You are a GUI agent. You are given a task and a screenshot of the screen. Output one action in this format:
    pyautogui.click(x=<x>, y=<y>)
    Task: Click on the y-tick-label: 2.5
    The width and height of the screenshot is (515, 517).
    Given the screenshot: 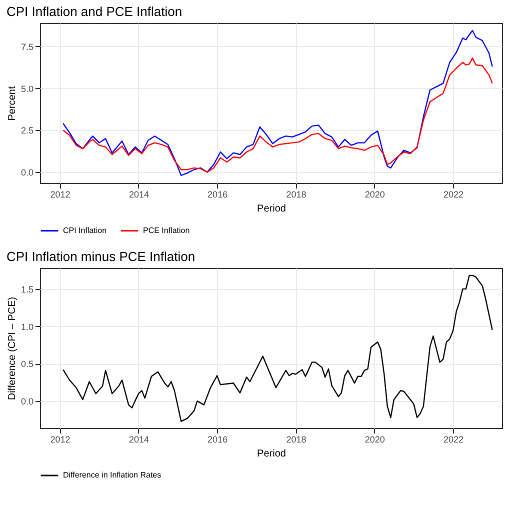 What is the action you would take?
    pyautogui.click(x=27, y=131)
    